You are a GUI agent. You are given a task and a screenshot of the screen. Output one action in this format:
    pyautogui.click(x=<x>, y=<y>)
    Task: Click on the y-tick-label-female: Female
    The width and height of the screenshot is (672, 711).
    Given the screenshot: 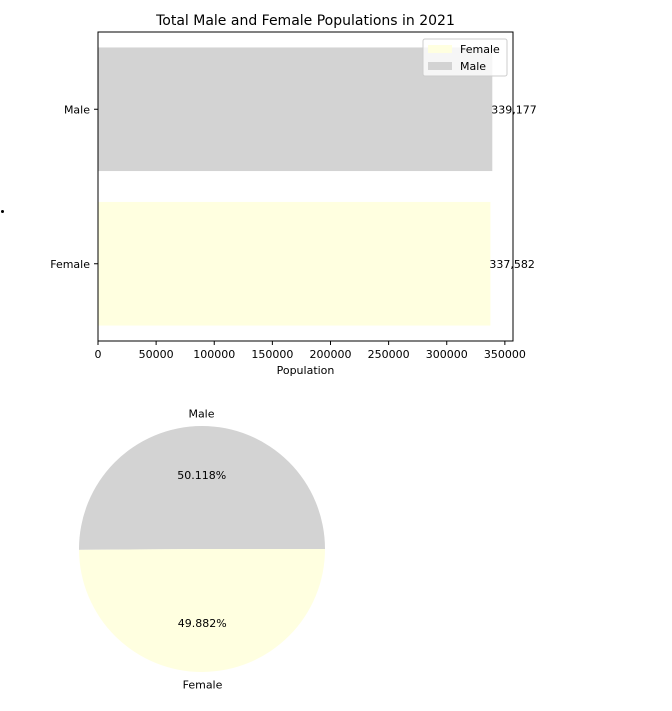 What is the action you would take?
    pyautogui.click(x=70, y=264)
    